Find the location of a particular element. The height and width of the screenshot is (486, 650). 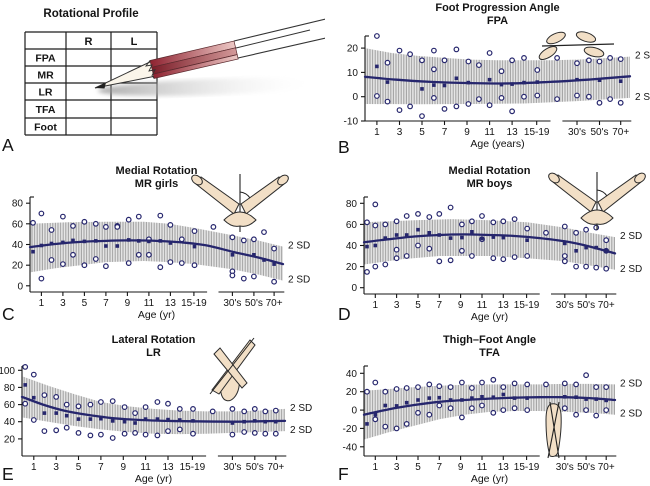

medial-rotation-legs-icon is located at coordinates (597, 201).